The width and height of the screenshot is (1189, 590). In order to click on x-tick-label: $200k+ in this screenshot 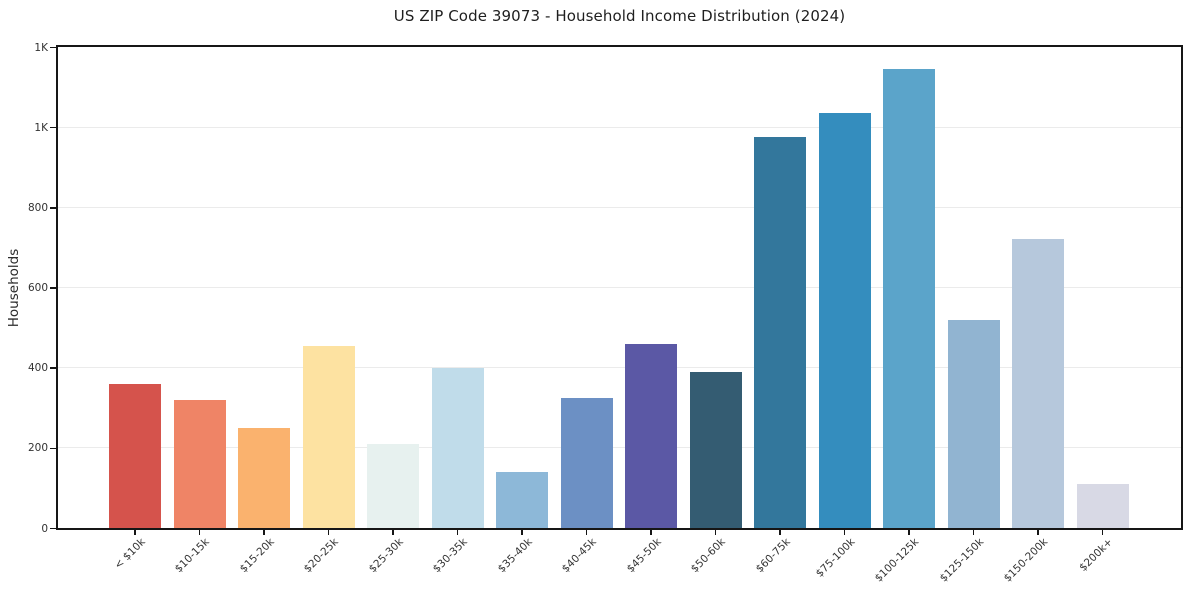, I will do `click(1096, 555)`.